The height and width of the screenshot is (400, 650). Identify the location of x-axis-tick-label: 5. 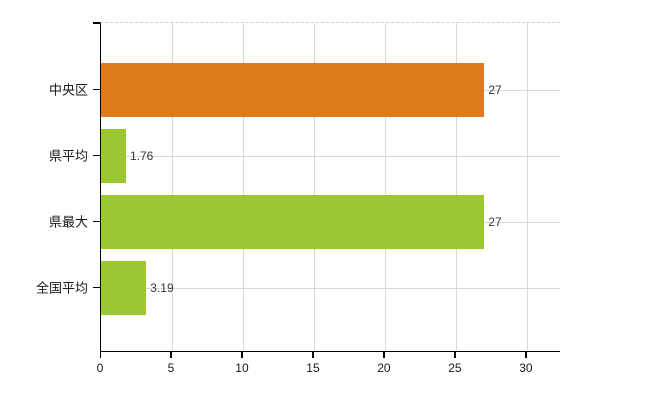
(171, 368).